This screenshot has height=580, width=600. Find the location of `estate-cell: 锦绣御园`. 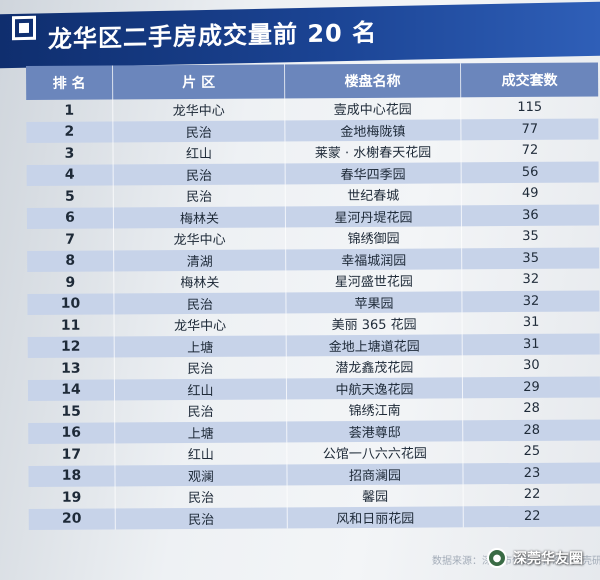

estate-cell: 锦绣御园 is located at coordinates (373, 237).